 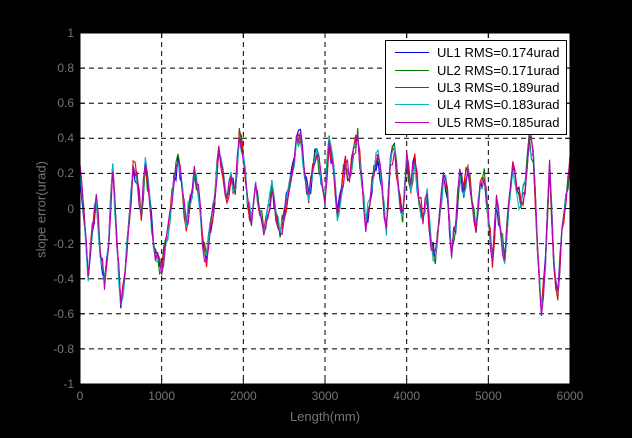 What do you see at coordinates (325, 396) in the screenshot?
I see `x-tick-label: 3000` at bounding box center [325, 396].